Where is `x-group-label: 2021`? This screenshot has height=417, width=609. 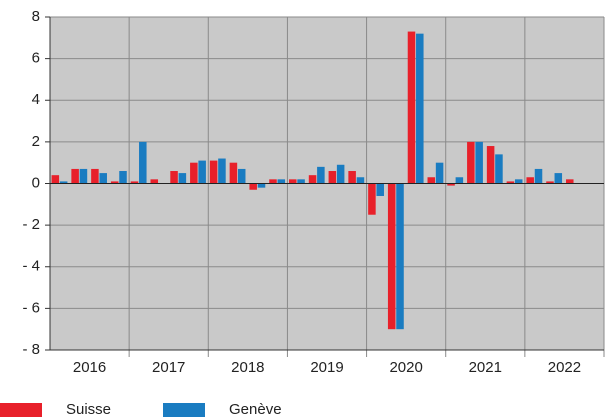
x-group-label: 2021 is located at coordinates (485, 367).